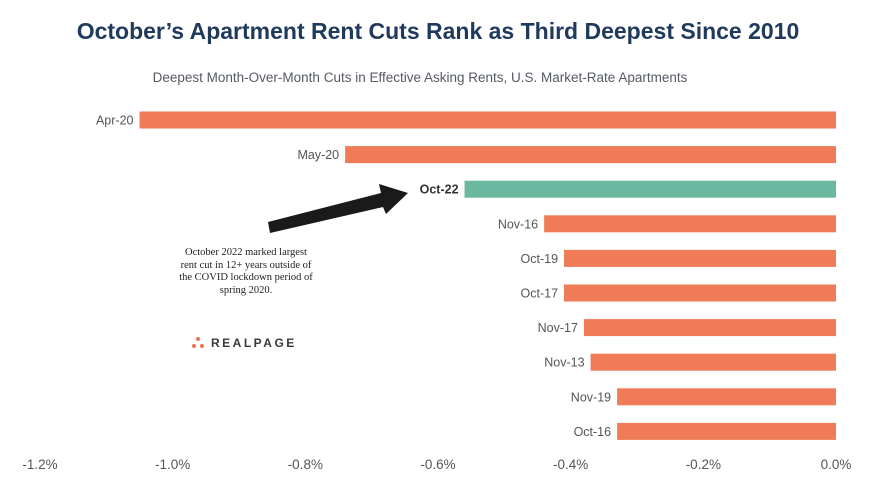 The height and width of the screenshot is (490, 876). Describe the element at coordinates (703, 464) in the screenshot. I see `x-tick-label: -0.2%` at that location.